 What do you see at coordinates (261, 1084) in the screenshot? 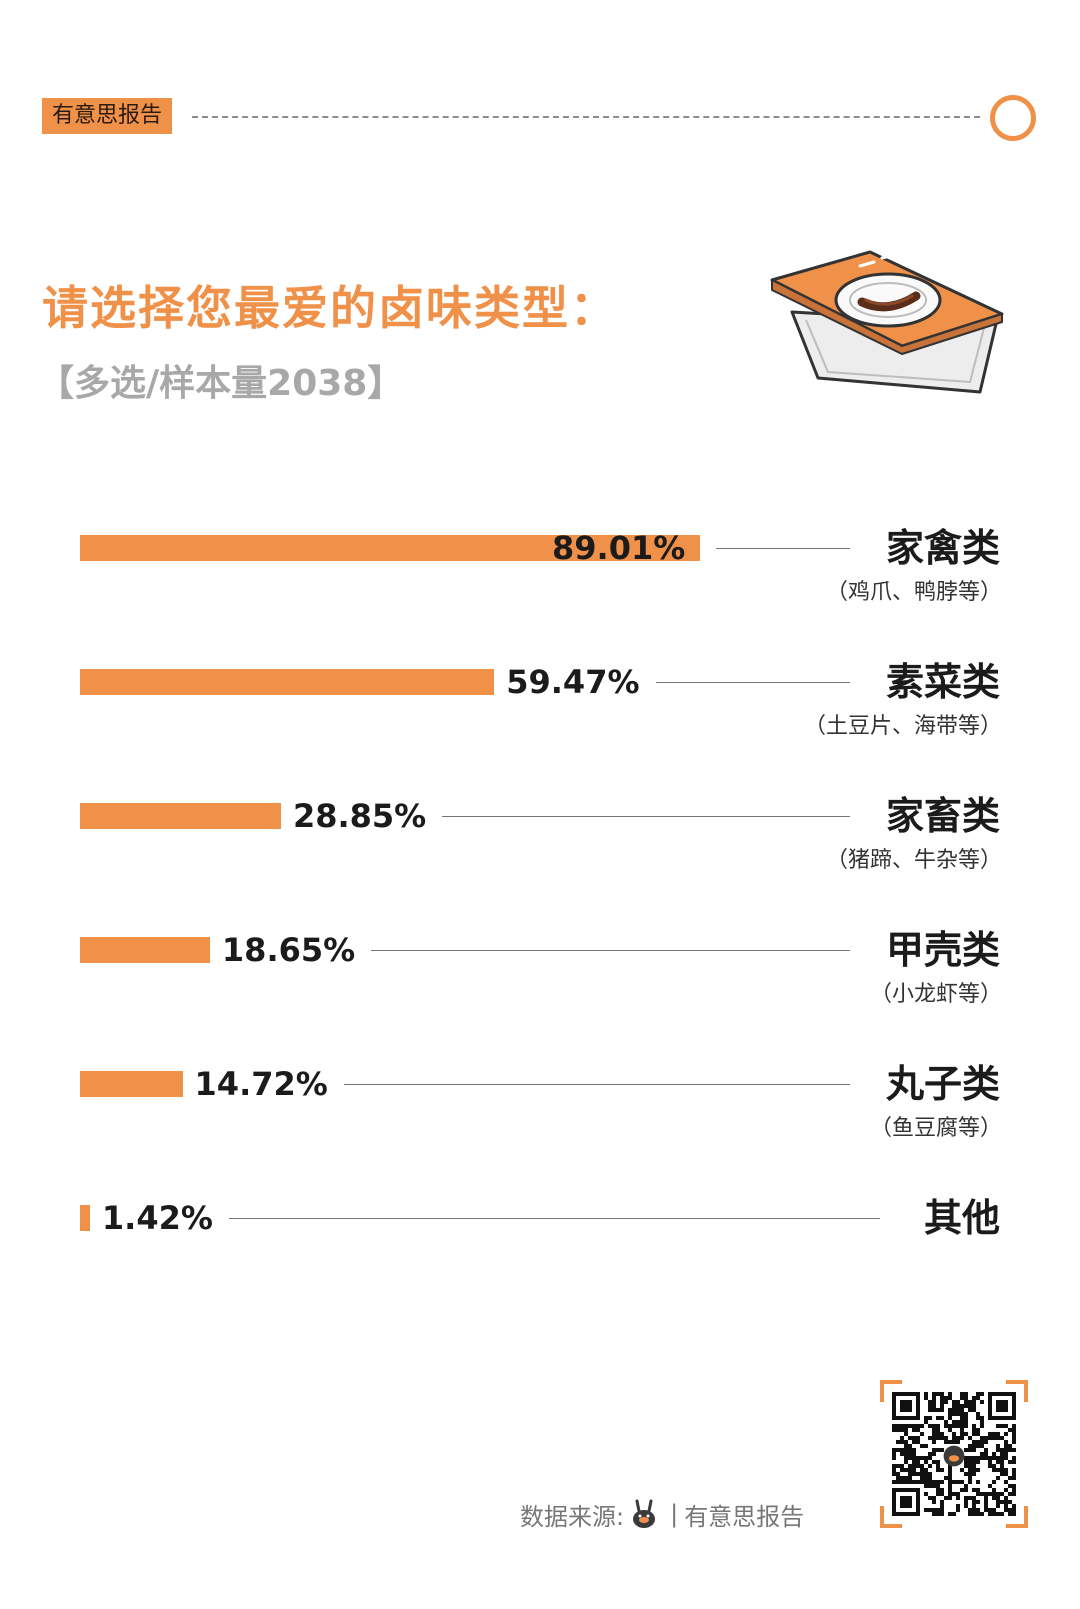
I see `value-label: 14.72%` at bounding box center [261, 1084].